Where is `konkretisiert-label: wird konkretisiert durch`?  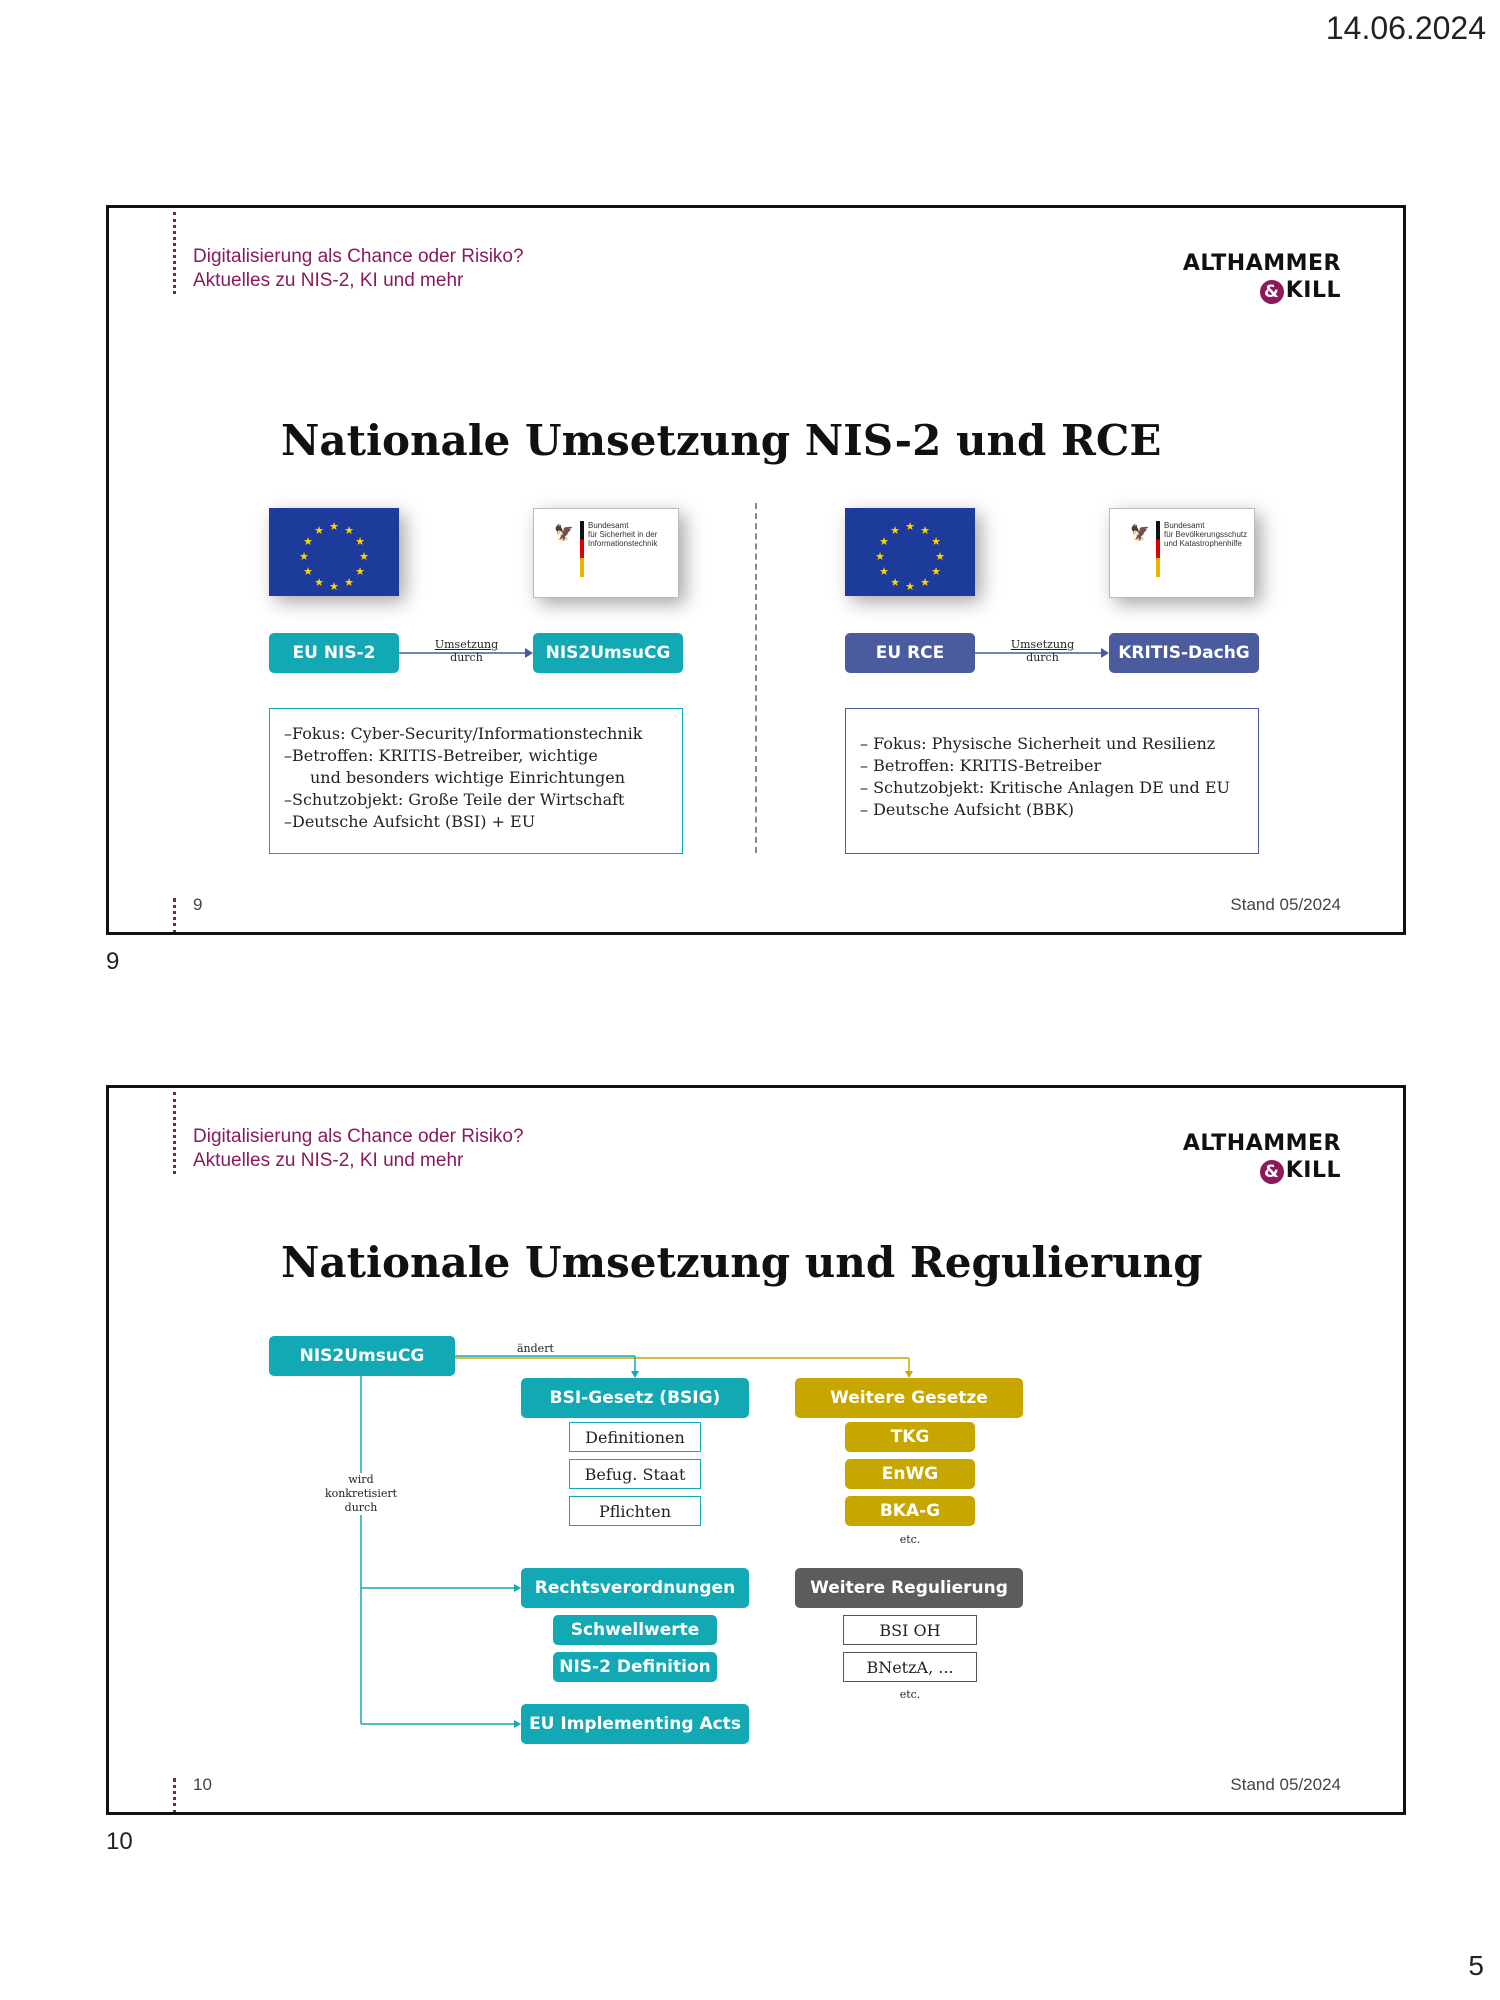 konkretisiert-label: wird konkretisiert durch is located at coordinates (361, 1494).